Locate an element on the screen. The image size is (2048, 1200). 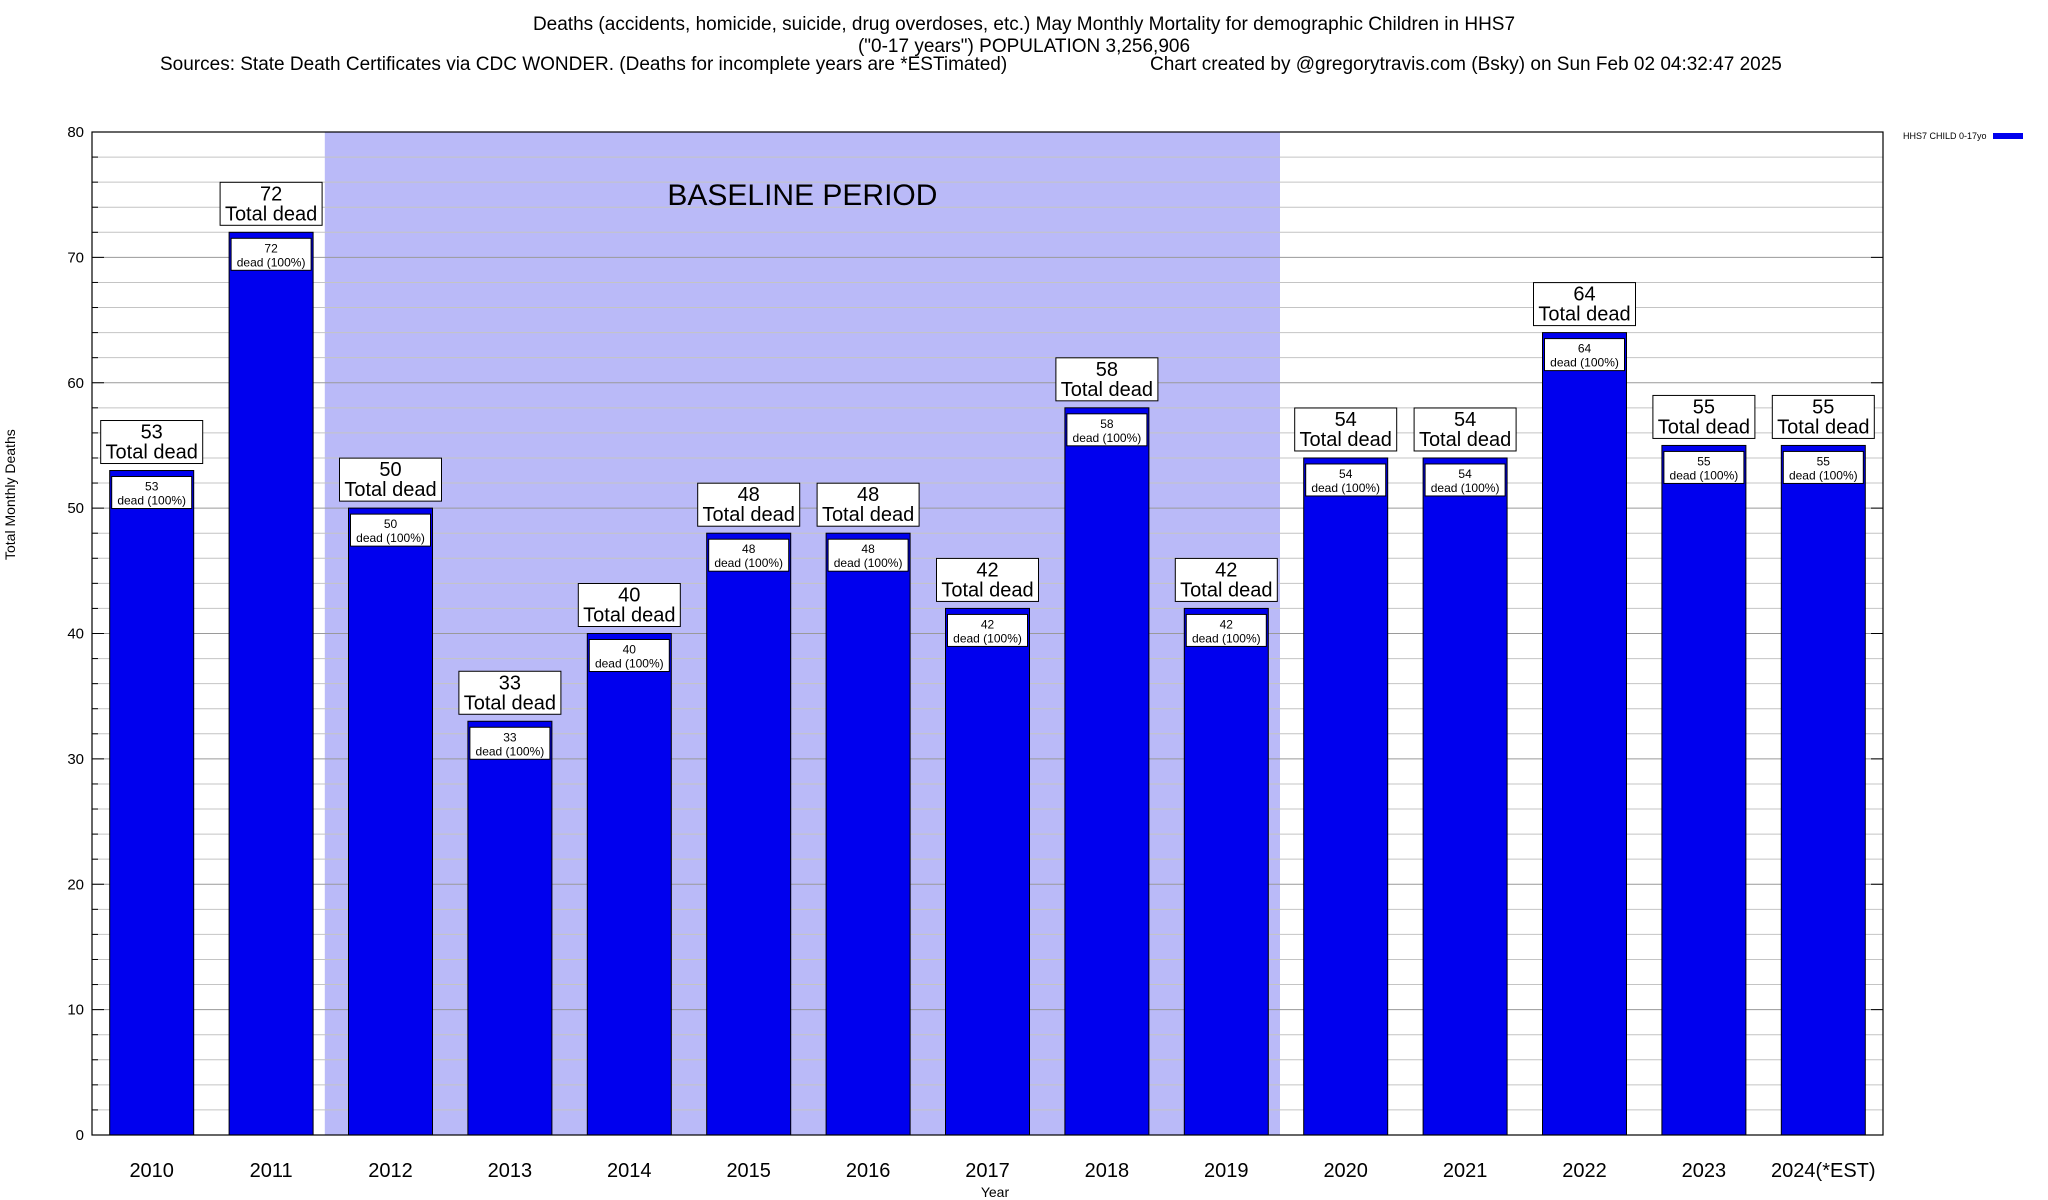
x-tick-label: 2012 is located at coordinates (390, 1171).